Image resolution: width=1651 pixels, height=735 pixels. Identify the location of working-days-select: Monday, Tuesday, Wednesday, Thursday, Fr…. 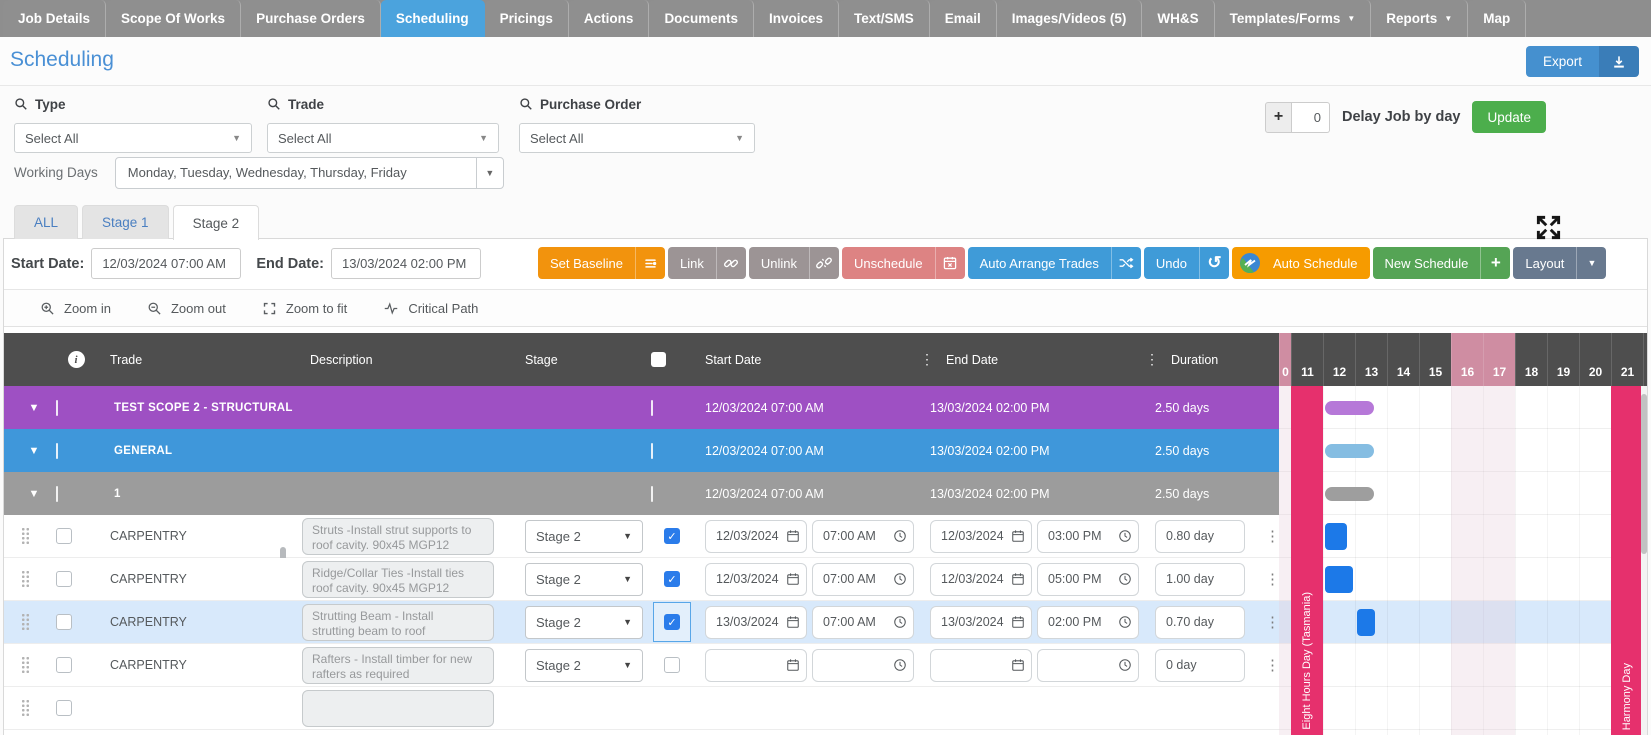
(309, 172).